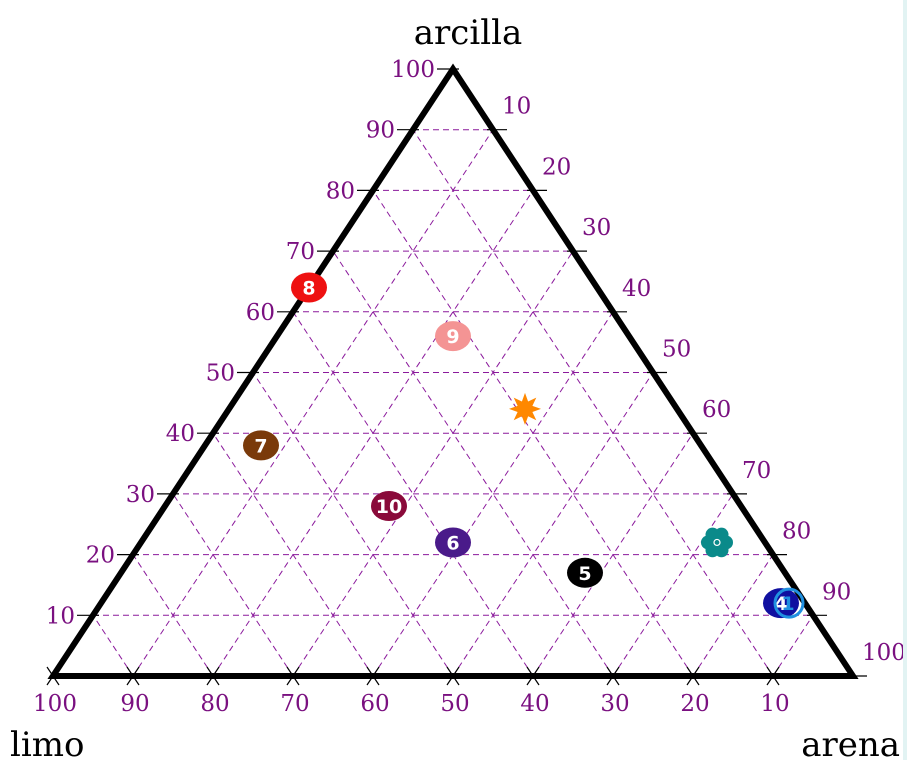  Describe the element at coordinates (556, 167) in the screenshot. I see `sand-tick-label: 20` at that location.